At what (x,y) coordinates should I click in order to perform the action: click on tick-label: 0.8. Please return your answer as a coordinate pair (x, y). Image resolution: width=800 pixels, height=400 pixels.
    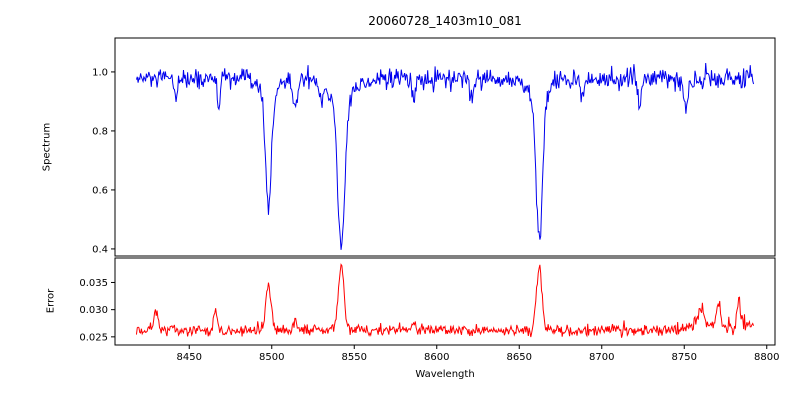
    Looking at the image, I should click on (100, 131).